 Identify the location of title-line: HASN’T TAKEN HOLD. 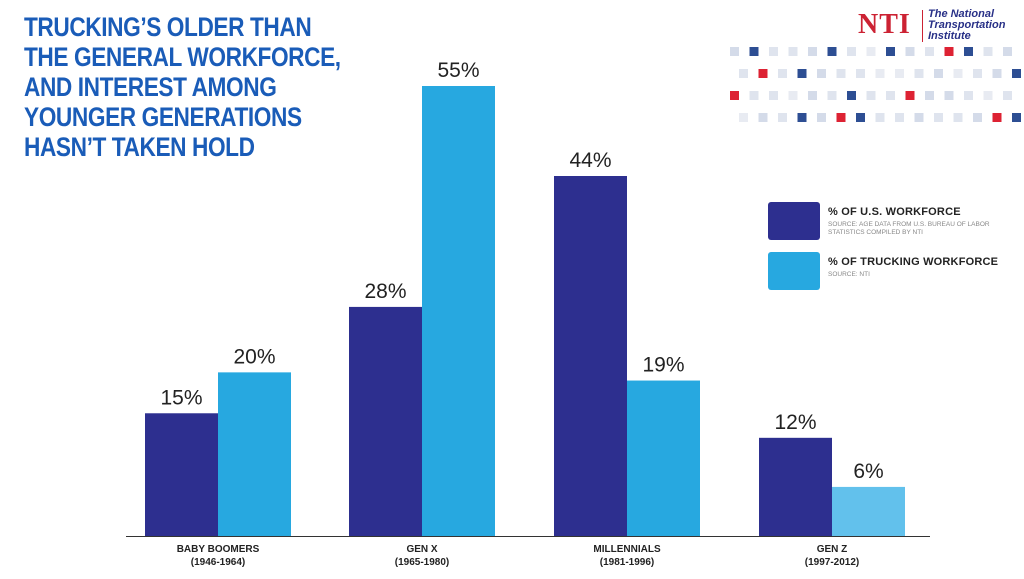
(139, 147).